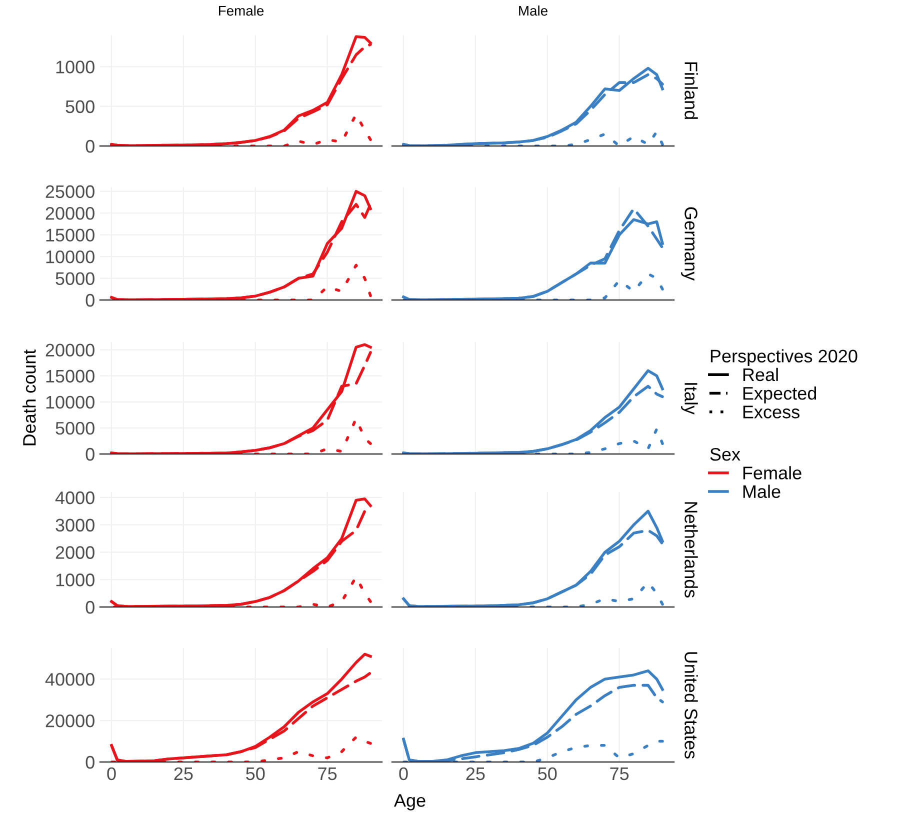 The image size is (904, 816). What do you see at coordinates (691, 550) in the screenshot?
I see `y2-axis-title: Netherlands` at bounding box center [691, 550].